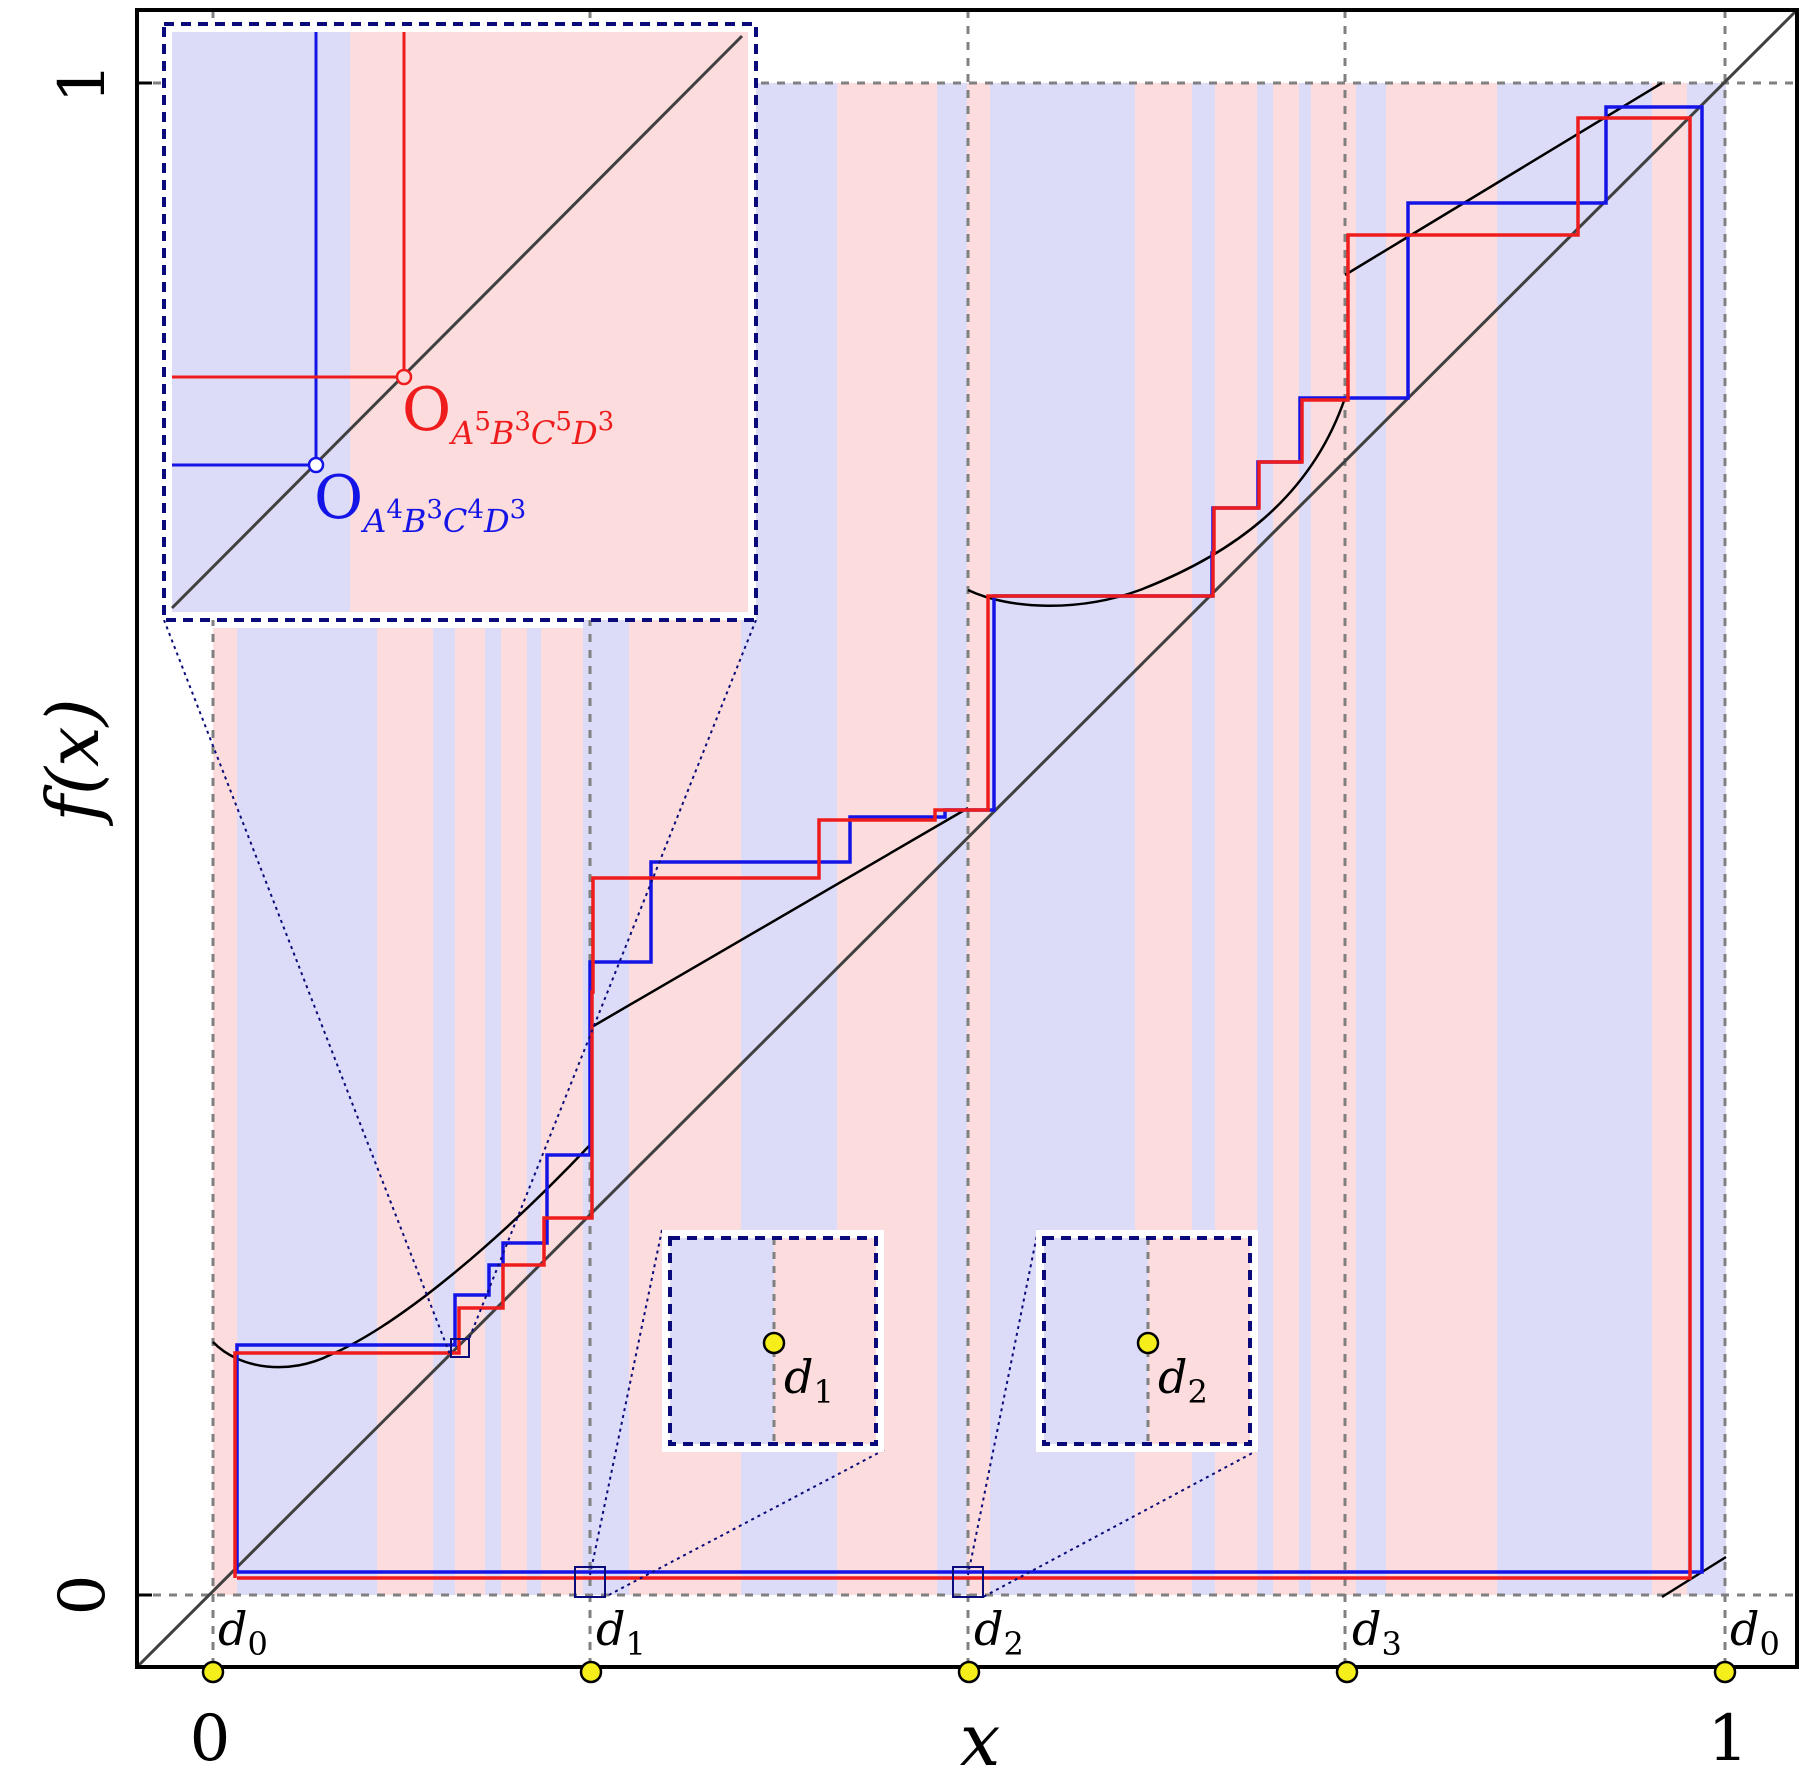  I want to click on x-tick-label-1: 1, so click(1728, 1738).